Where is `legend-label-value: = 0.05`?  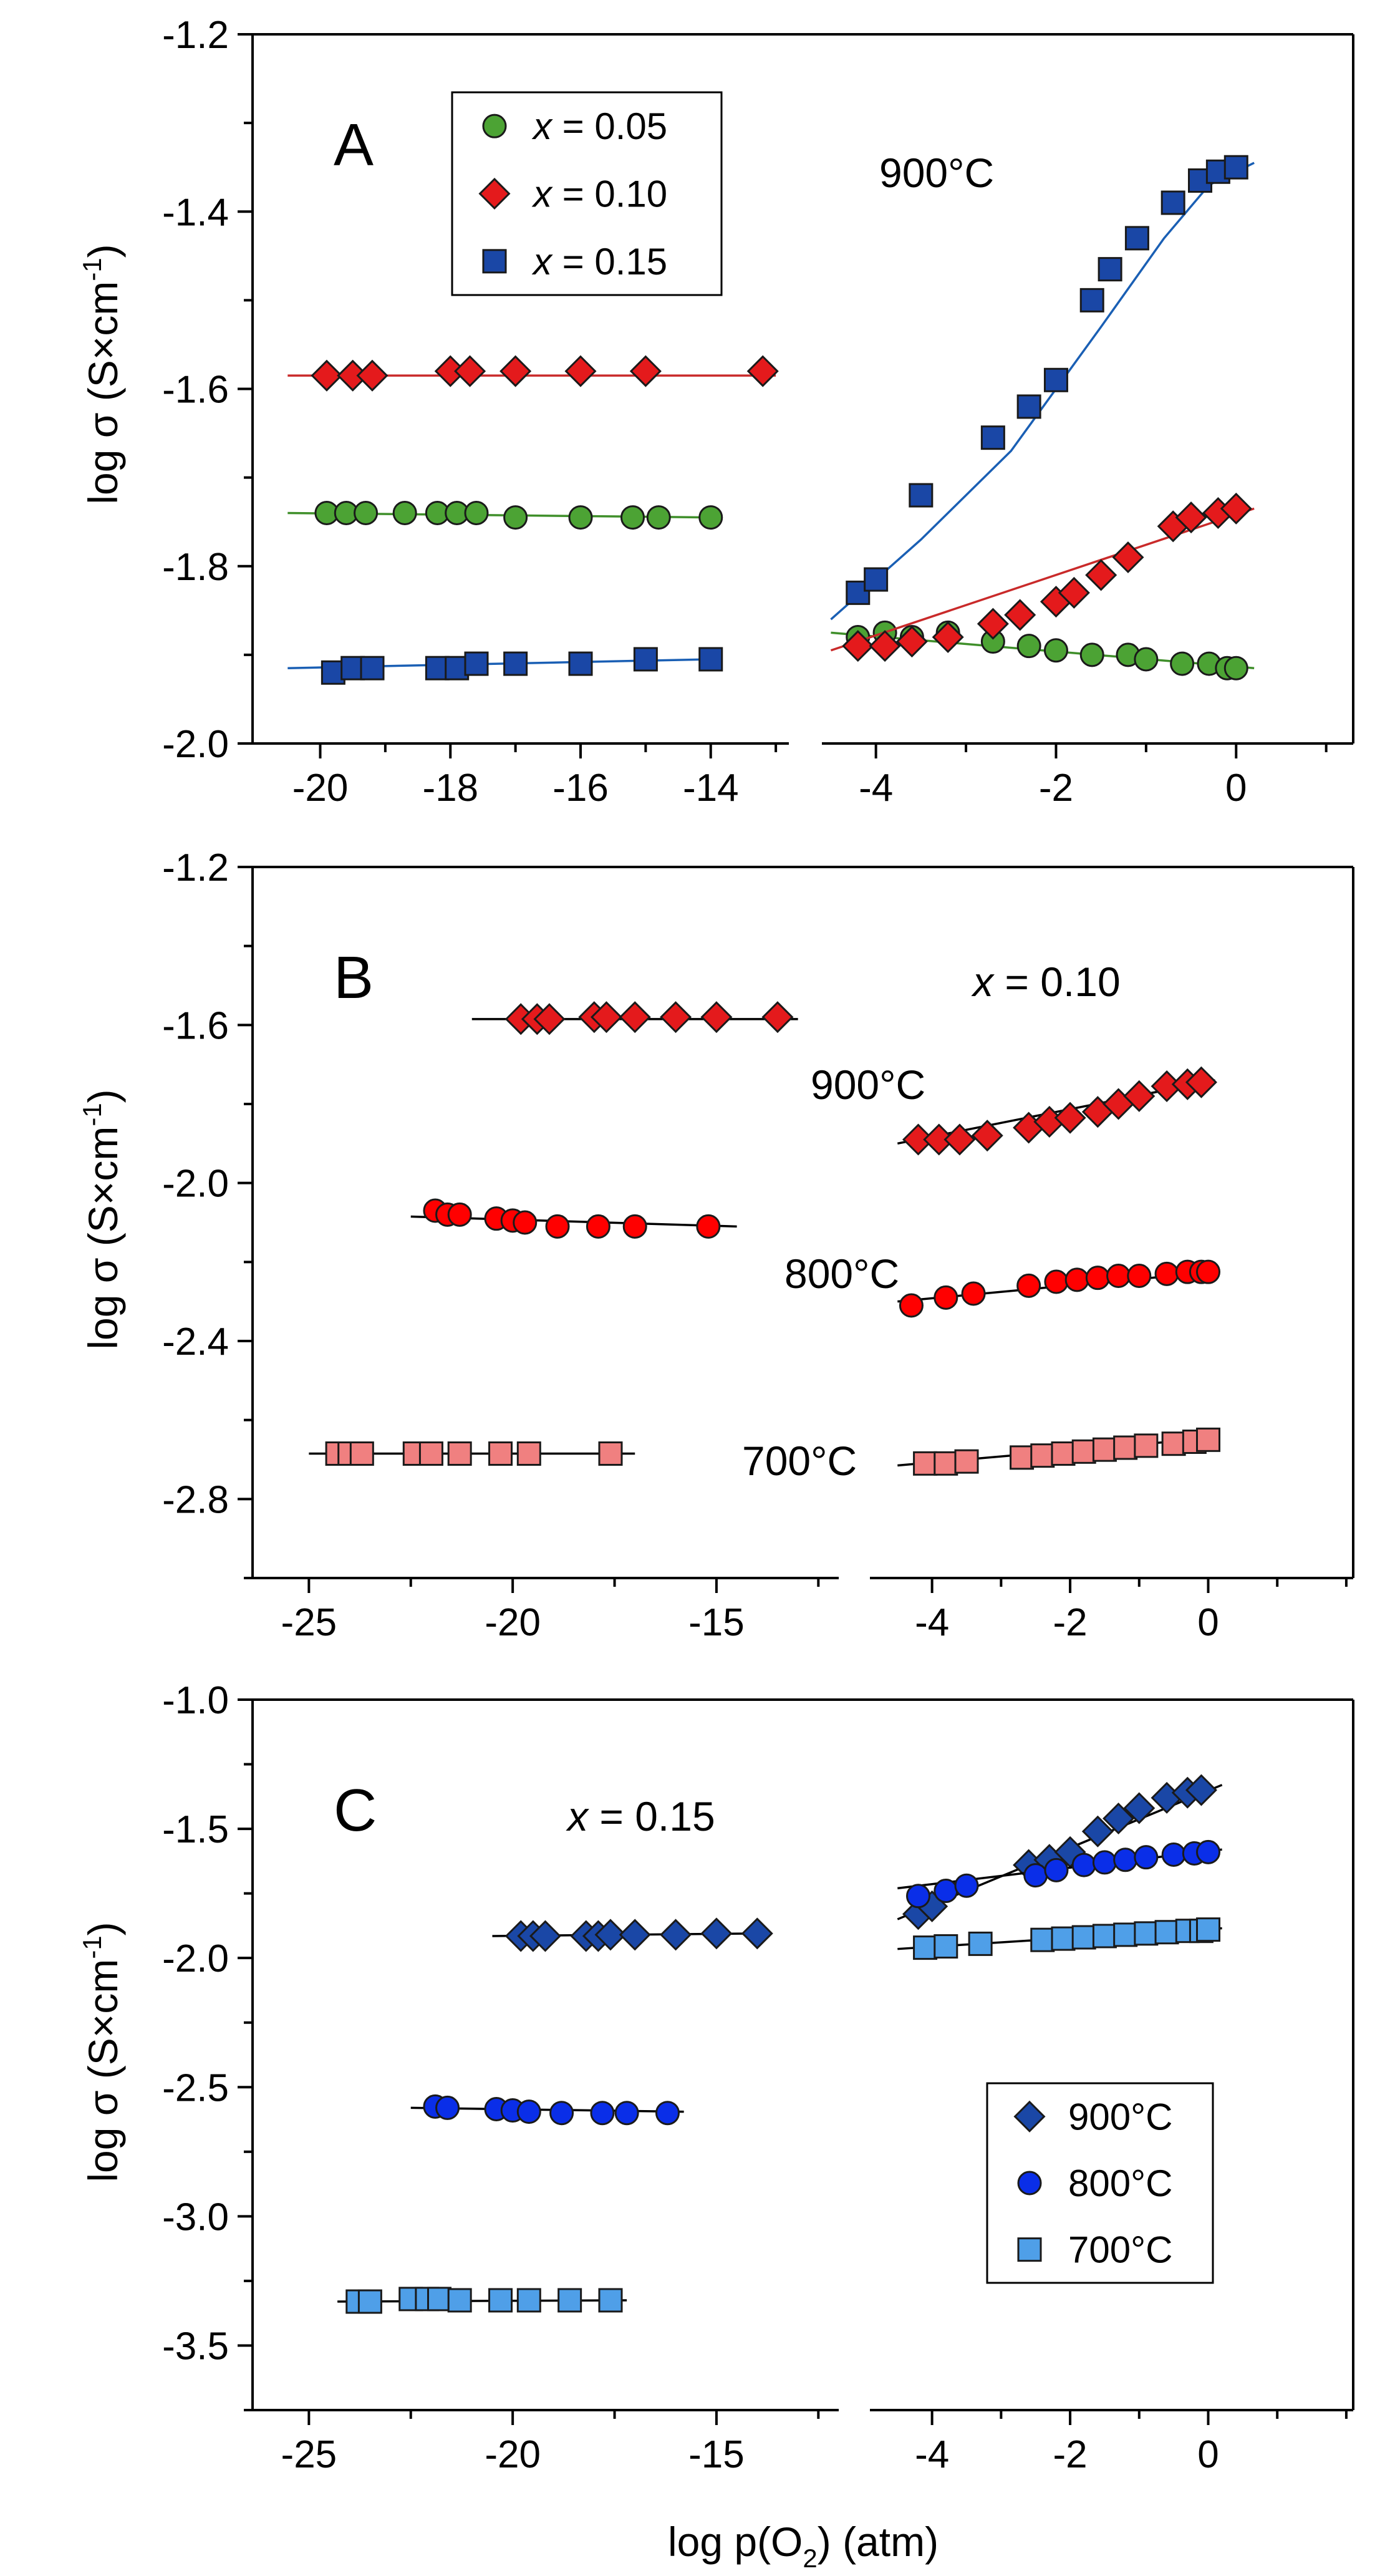 legend-label-value: = 0.05 is located at coordinates (609, 126).